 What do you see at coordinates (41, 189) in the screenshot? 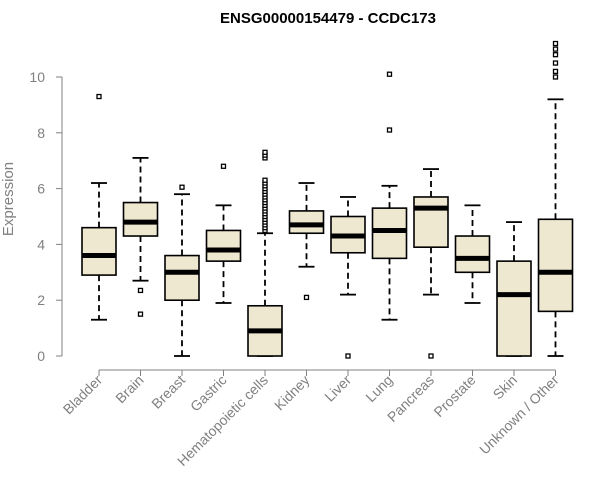
I see `y-tick-label: 6` at bounding box center [41, 189].